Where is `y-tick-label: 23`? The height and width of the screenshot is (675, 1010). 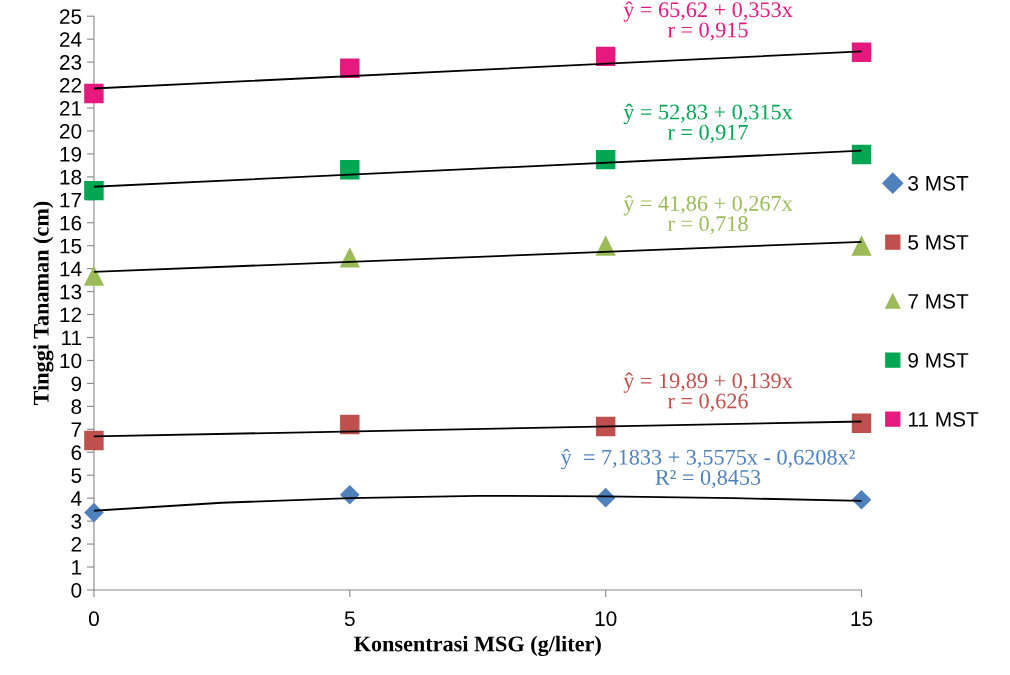
y-tick-label: 23 is located at coordinates (71, 62).